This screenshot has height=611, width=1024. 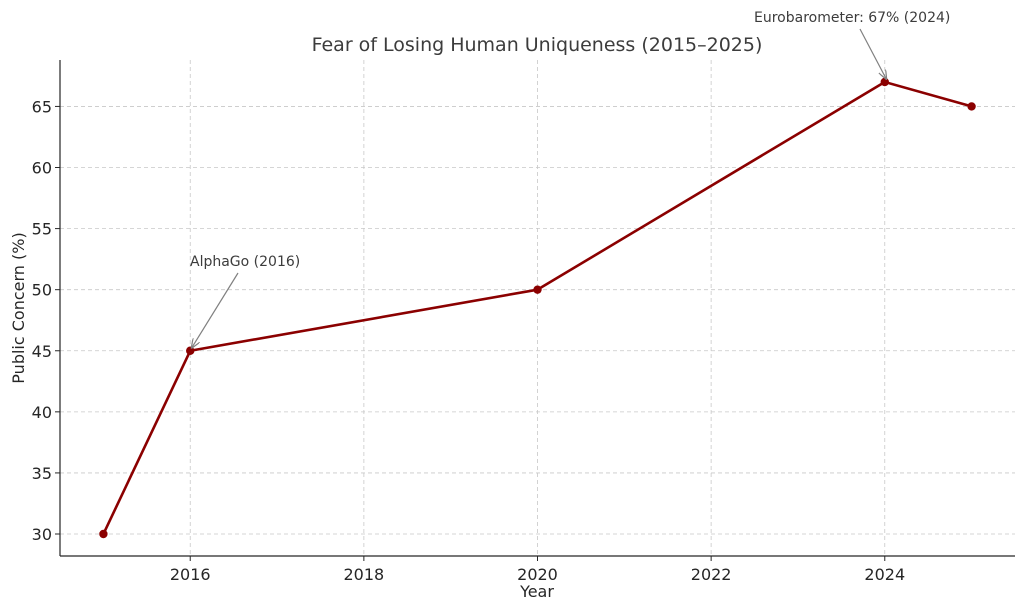 What do you see at coordinates (42, 473) in the screenshot?
I see `y-tick-label: 35` at bounding box center [42, 473].